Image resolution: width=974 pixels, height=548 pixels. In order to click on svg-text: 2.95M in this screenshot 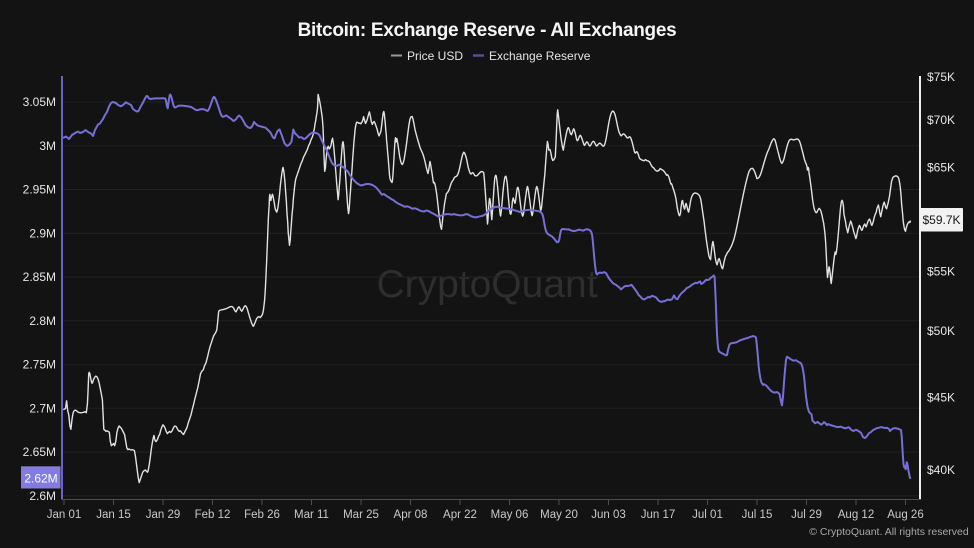, I will do `click(39, 190)`.